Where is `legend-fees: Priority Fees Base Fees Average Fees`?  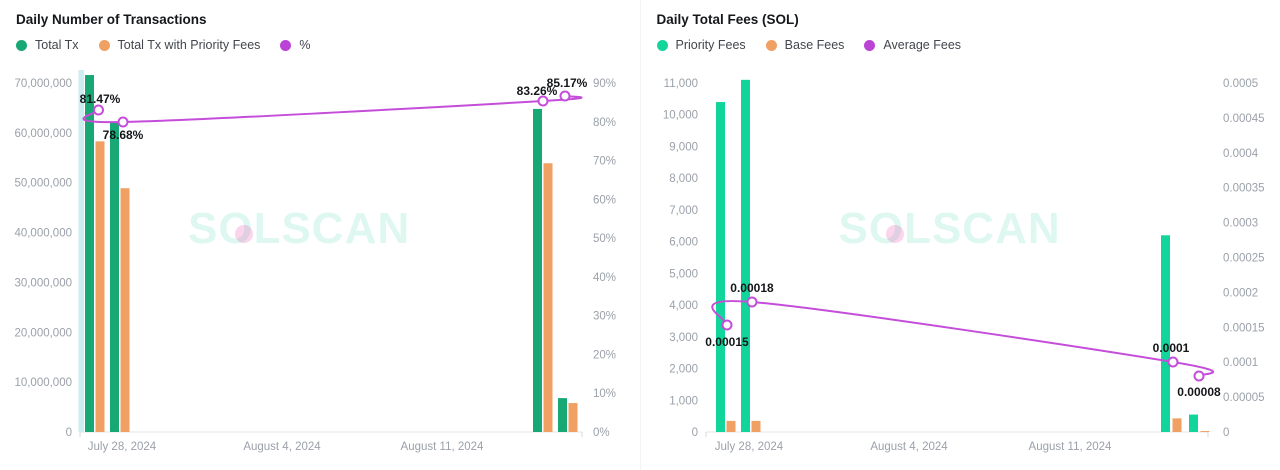 legend-fees: Priority Fees Base Fees Average Fees is located at coordinates (808, 45).